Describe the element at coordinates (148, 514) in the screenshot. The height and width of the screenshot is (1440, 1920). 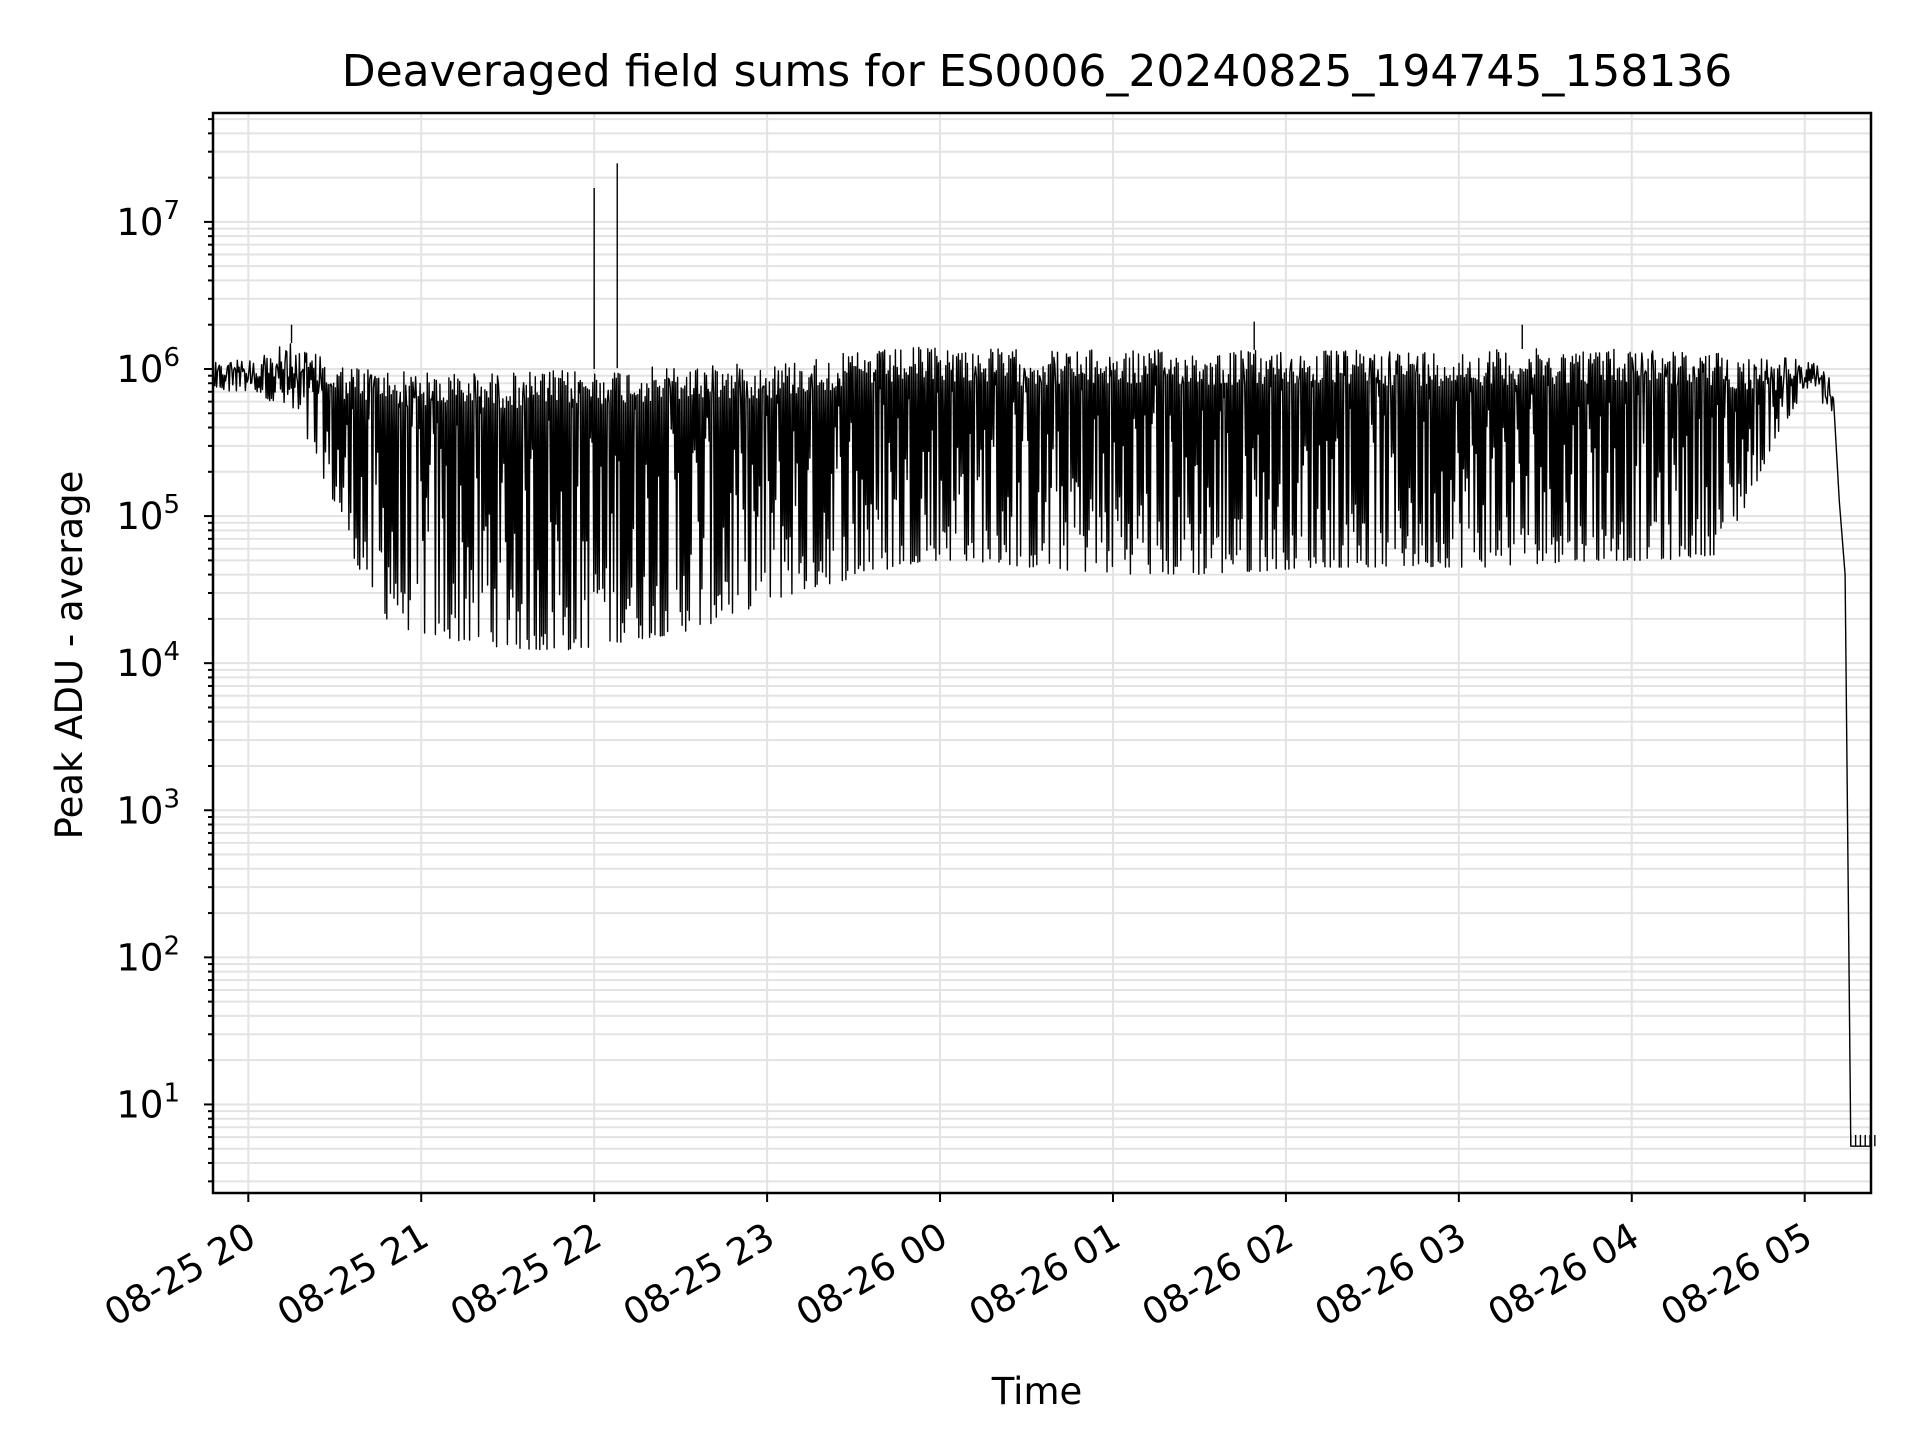
I see `y-tick-label: 105` at that location.